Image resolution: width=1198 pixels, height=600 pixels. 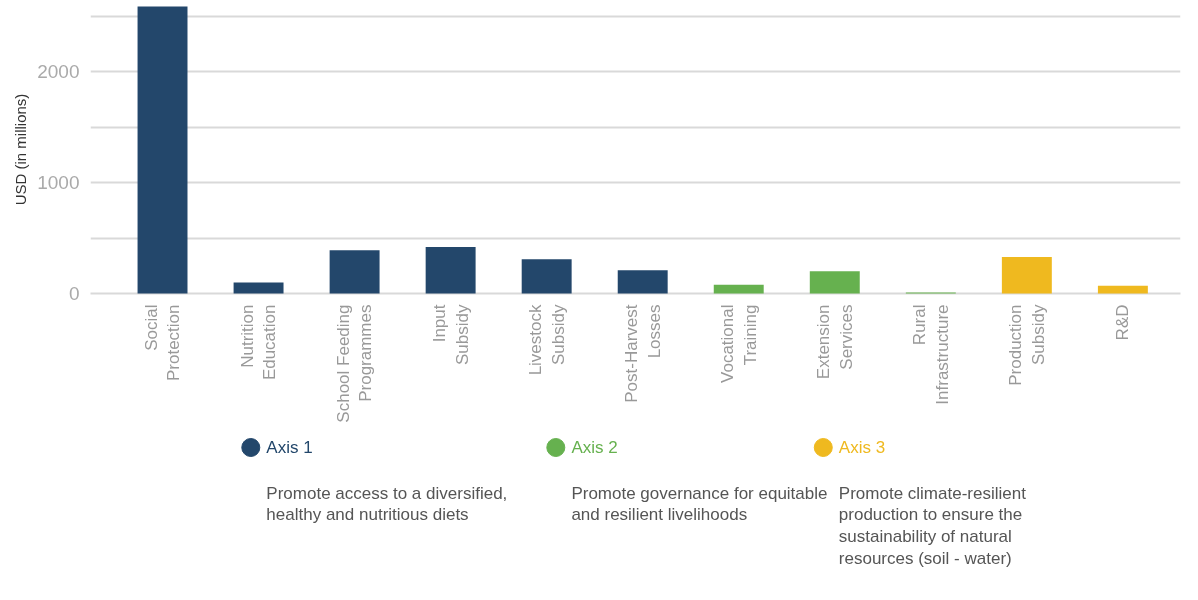 I want to click on x-tick-label: Livestock Subsidy, so click(x=546, y=340).